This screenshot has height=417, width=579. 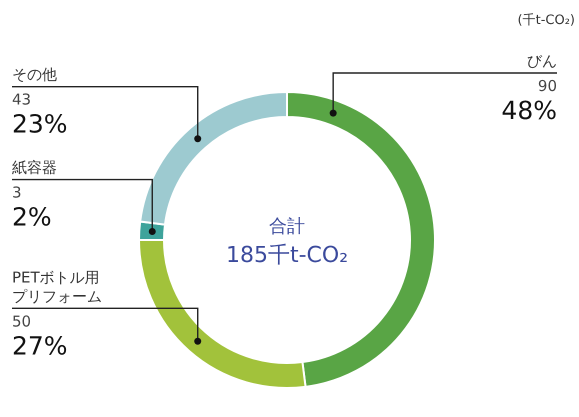 I want to click on data-label: 48%, so click(x=529, y=110).